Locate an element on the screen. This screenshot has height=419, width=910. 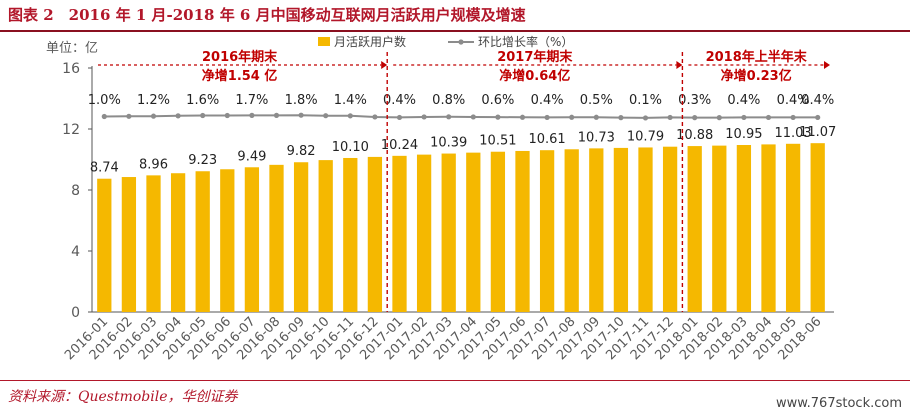
legend-swatch-bar is located at coordinates (324, 41).